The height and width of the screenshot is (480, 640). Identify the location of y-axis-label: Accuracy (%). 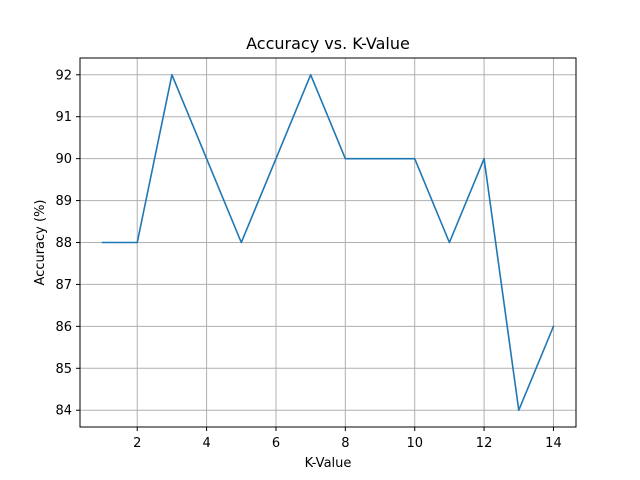
(40, 243).